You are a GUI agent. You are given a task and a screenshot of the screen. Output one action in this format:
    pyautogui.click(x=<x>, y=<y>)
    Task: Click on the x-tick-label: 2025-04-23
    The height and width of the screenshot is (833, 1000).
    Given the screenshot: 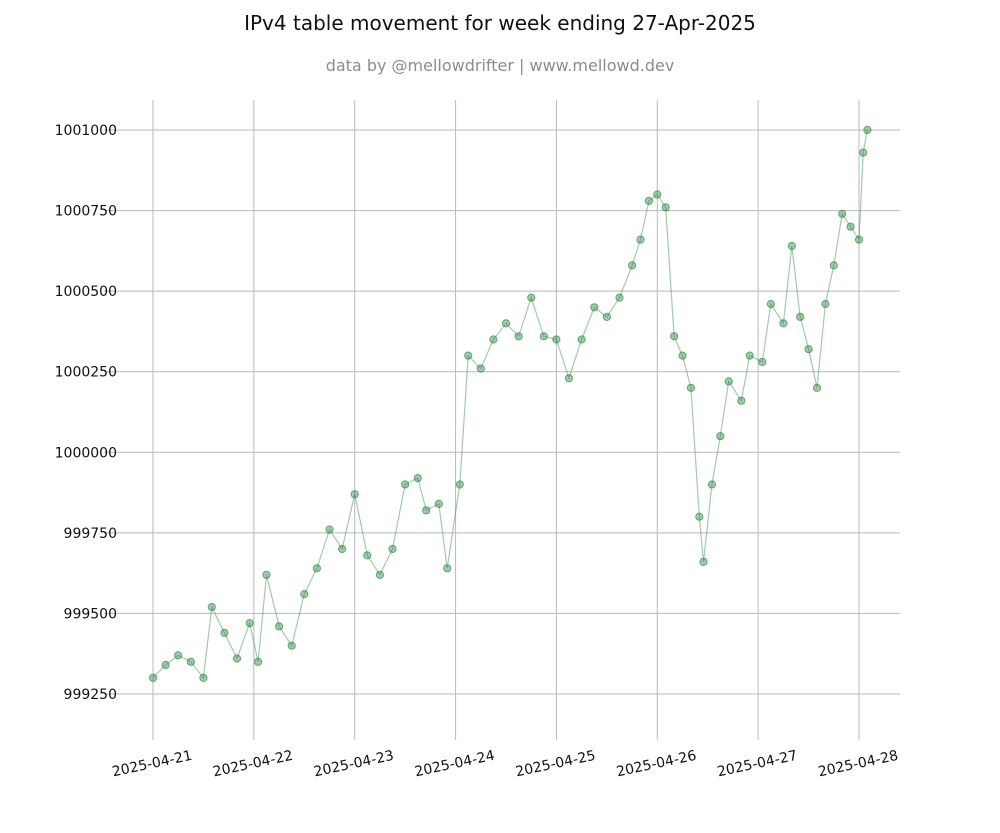 What is the action you would take?
    pyautogui.click(x=353, y=764)
    